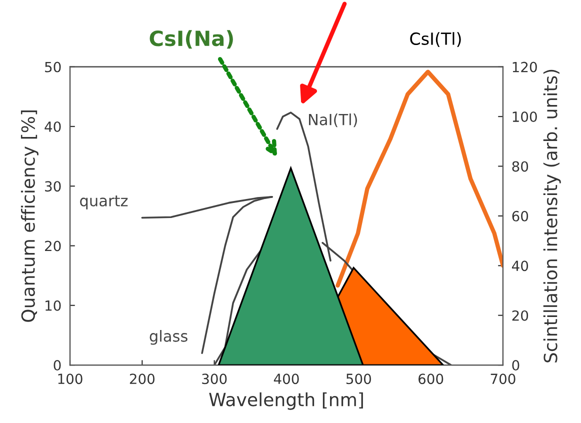  Describe the element at coordinates (53, 246) in the screenshot. I see `y-tick-label: 20` at that location.